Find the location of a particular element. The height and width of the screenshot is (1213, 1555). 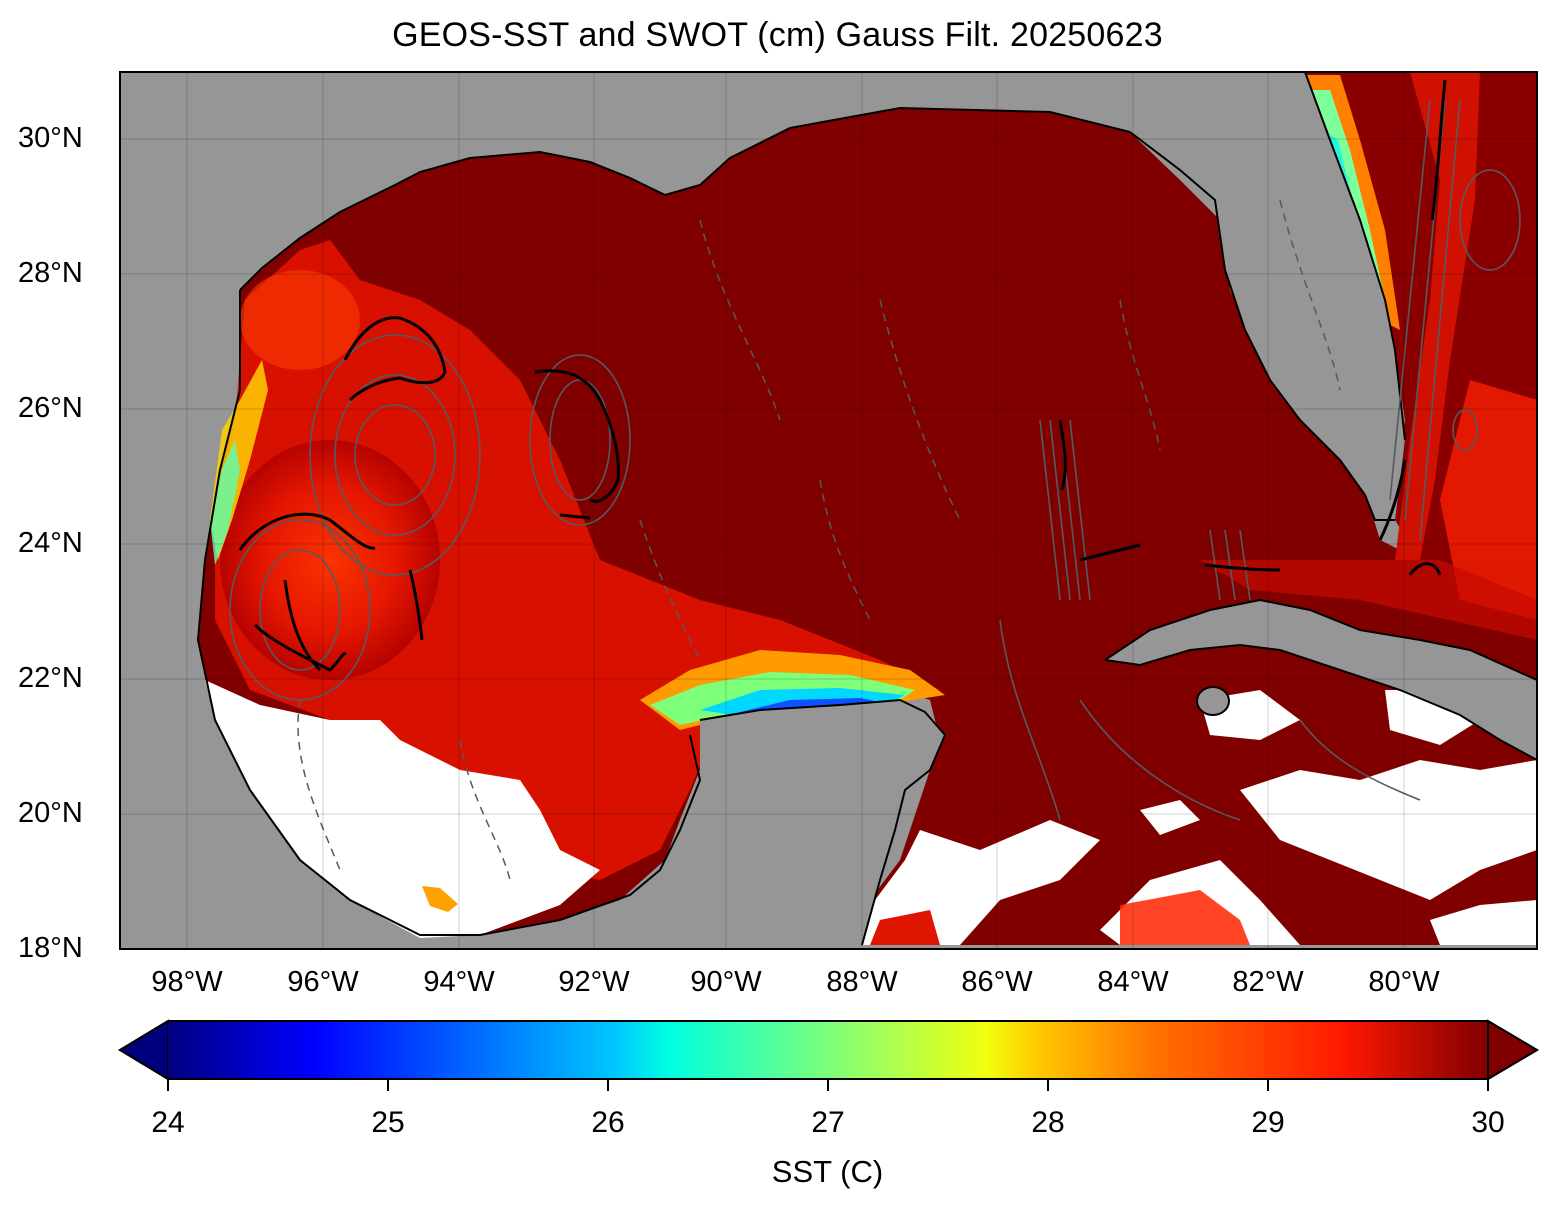

missing-data-campeche is located at coordinates (402, 809).